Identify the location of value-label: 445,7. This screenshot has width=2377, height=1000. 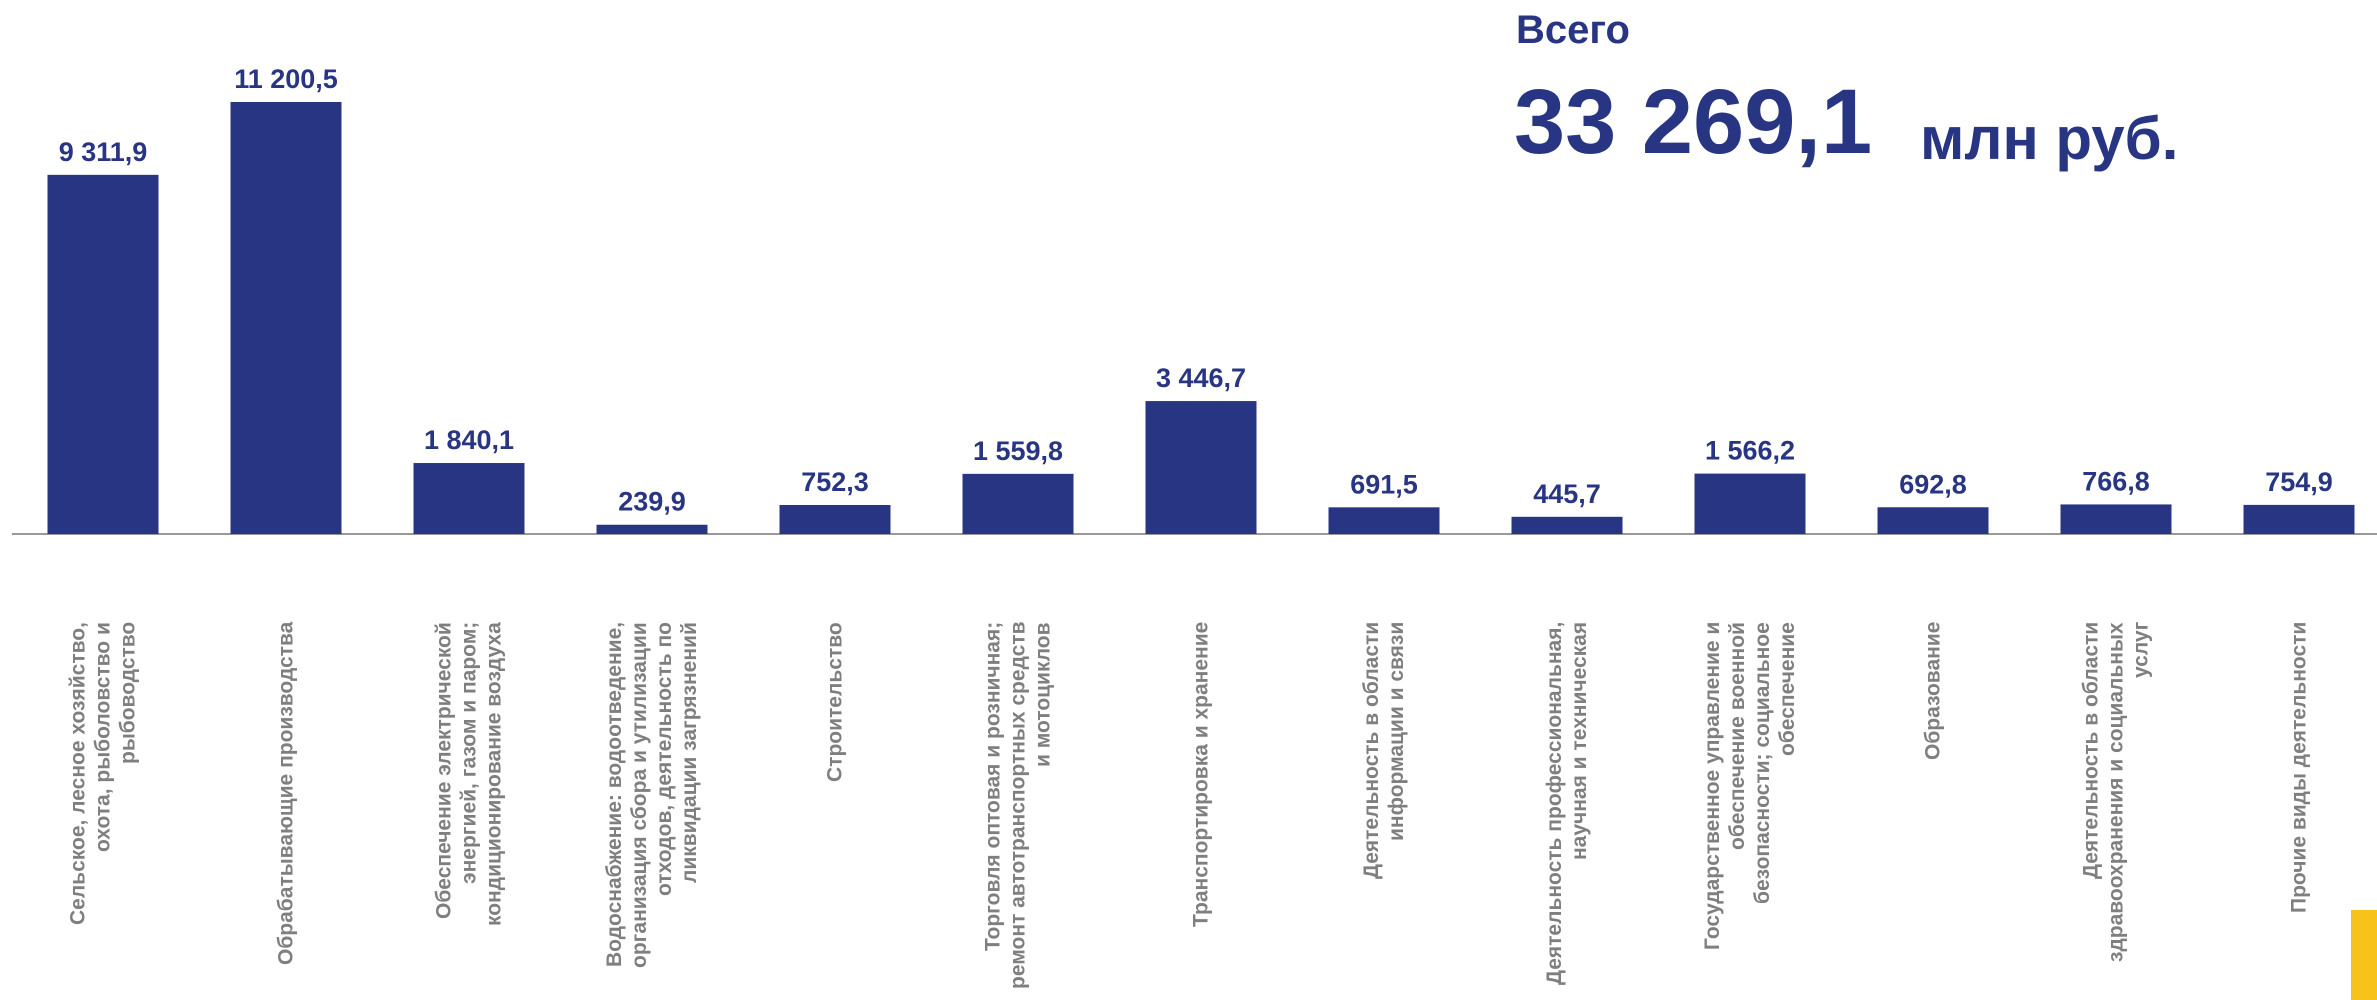
(1567, 494).